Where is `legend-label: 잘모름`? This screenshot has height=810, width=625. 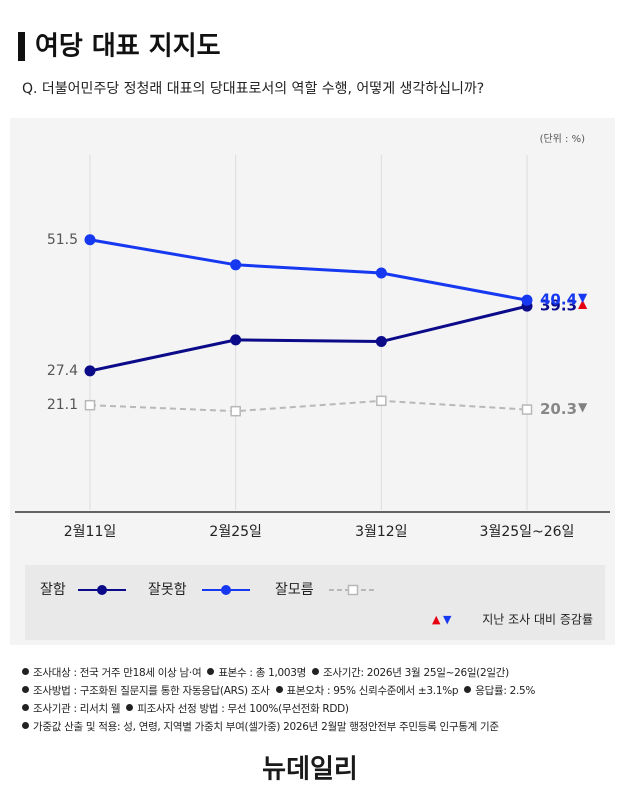 legend-label: 잘모름 is located at coordinates (294, 590).